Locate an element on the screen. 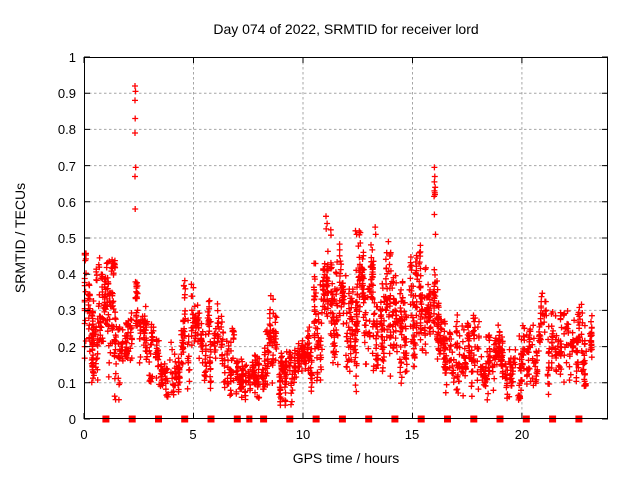  y-tick-label: 1 is located at coordinates (72, 57).